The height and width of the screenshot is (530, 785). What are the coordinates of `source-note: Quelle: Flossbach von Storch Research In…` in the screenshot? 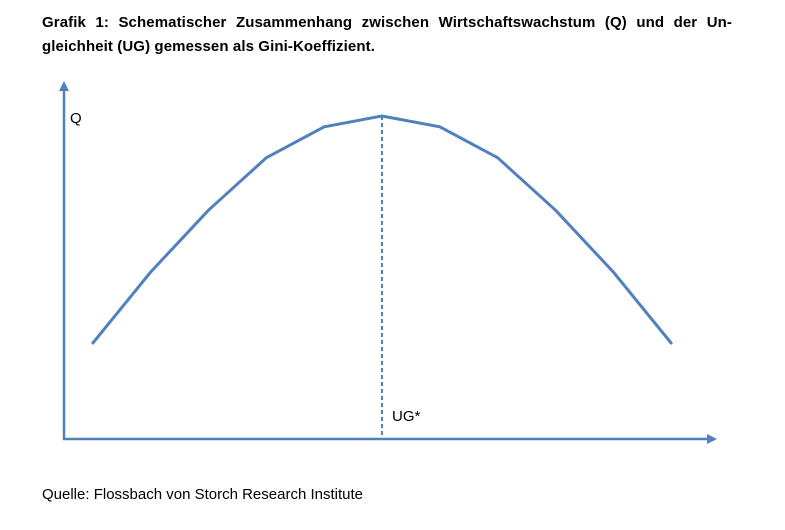 It's located at (202, 494).